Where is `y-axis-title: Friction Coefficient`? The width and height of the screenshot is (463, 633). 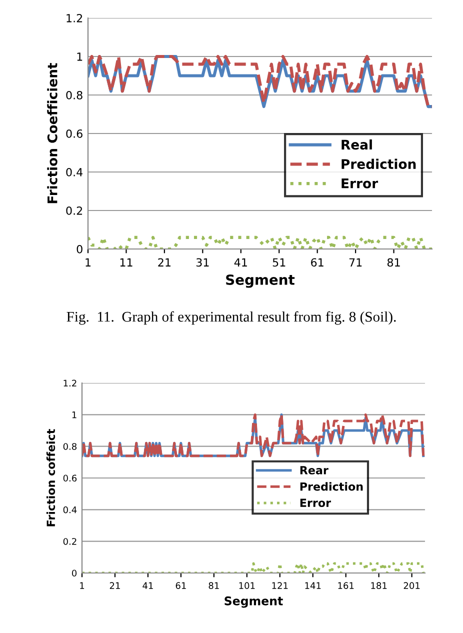
y-axis-title: Friction Coefficient is located at coordinates (52, 133).